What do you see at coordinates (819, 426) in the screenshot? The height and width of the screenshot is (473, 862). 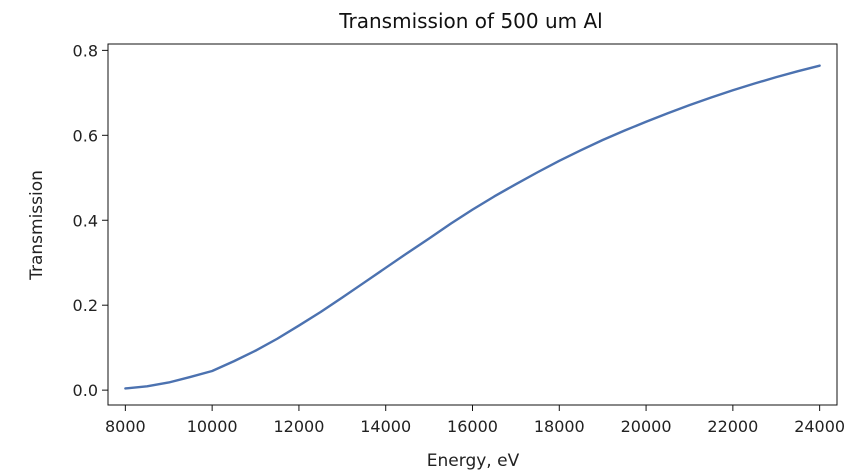 I see `x-tick-label: 24000` at bounding box center [819, 426].